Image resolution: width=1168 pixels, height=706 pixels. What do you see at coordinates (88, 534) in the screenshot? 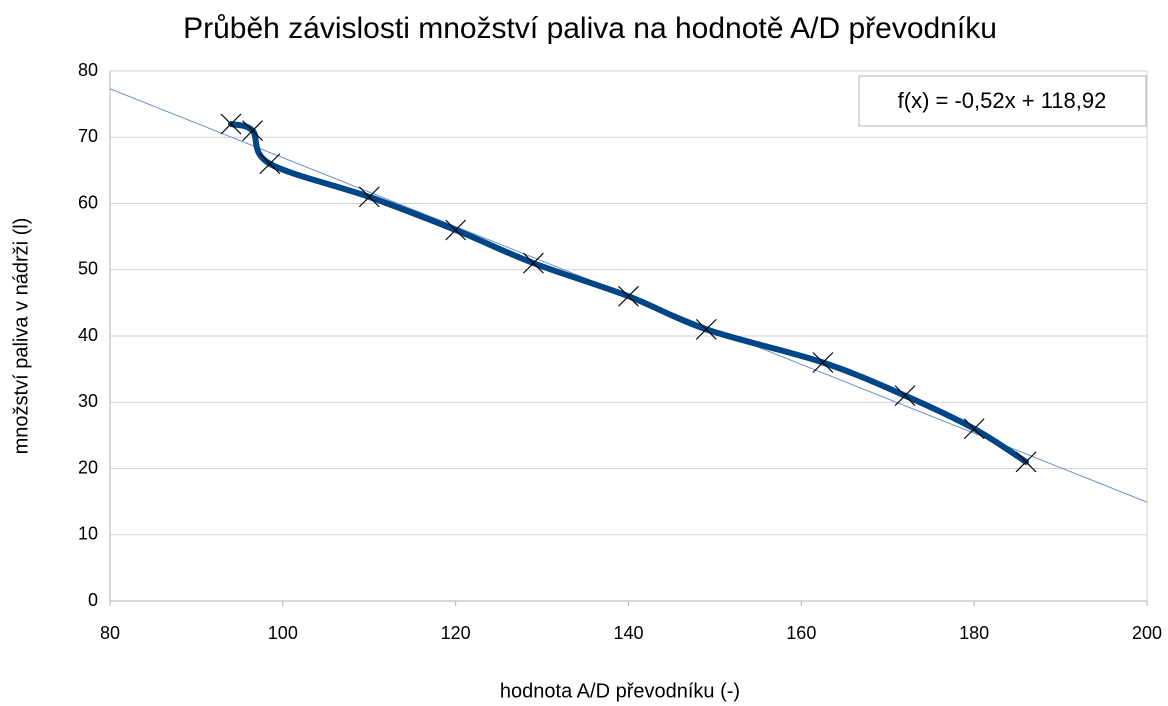
I see `y-tick-label: 10` at bounding box center [88, 534].